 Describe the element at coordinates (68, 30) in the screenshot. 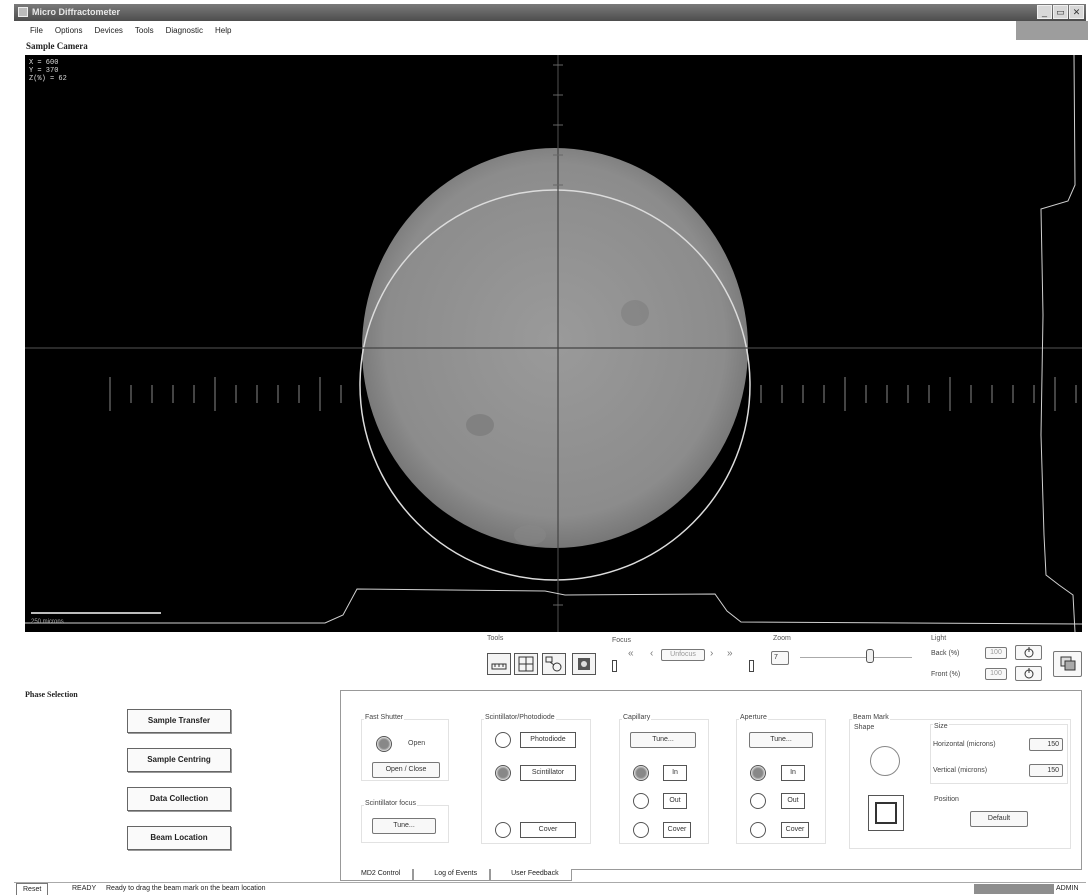

I see `menu-options: Options` at that location.